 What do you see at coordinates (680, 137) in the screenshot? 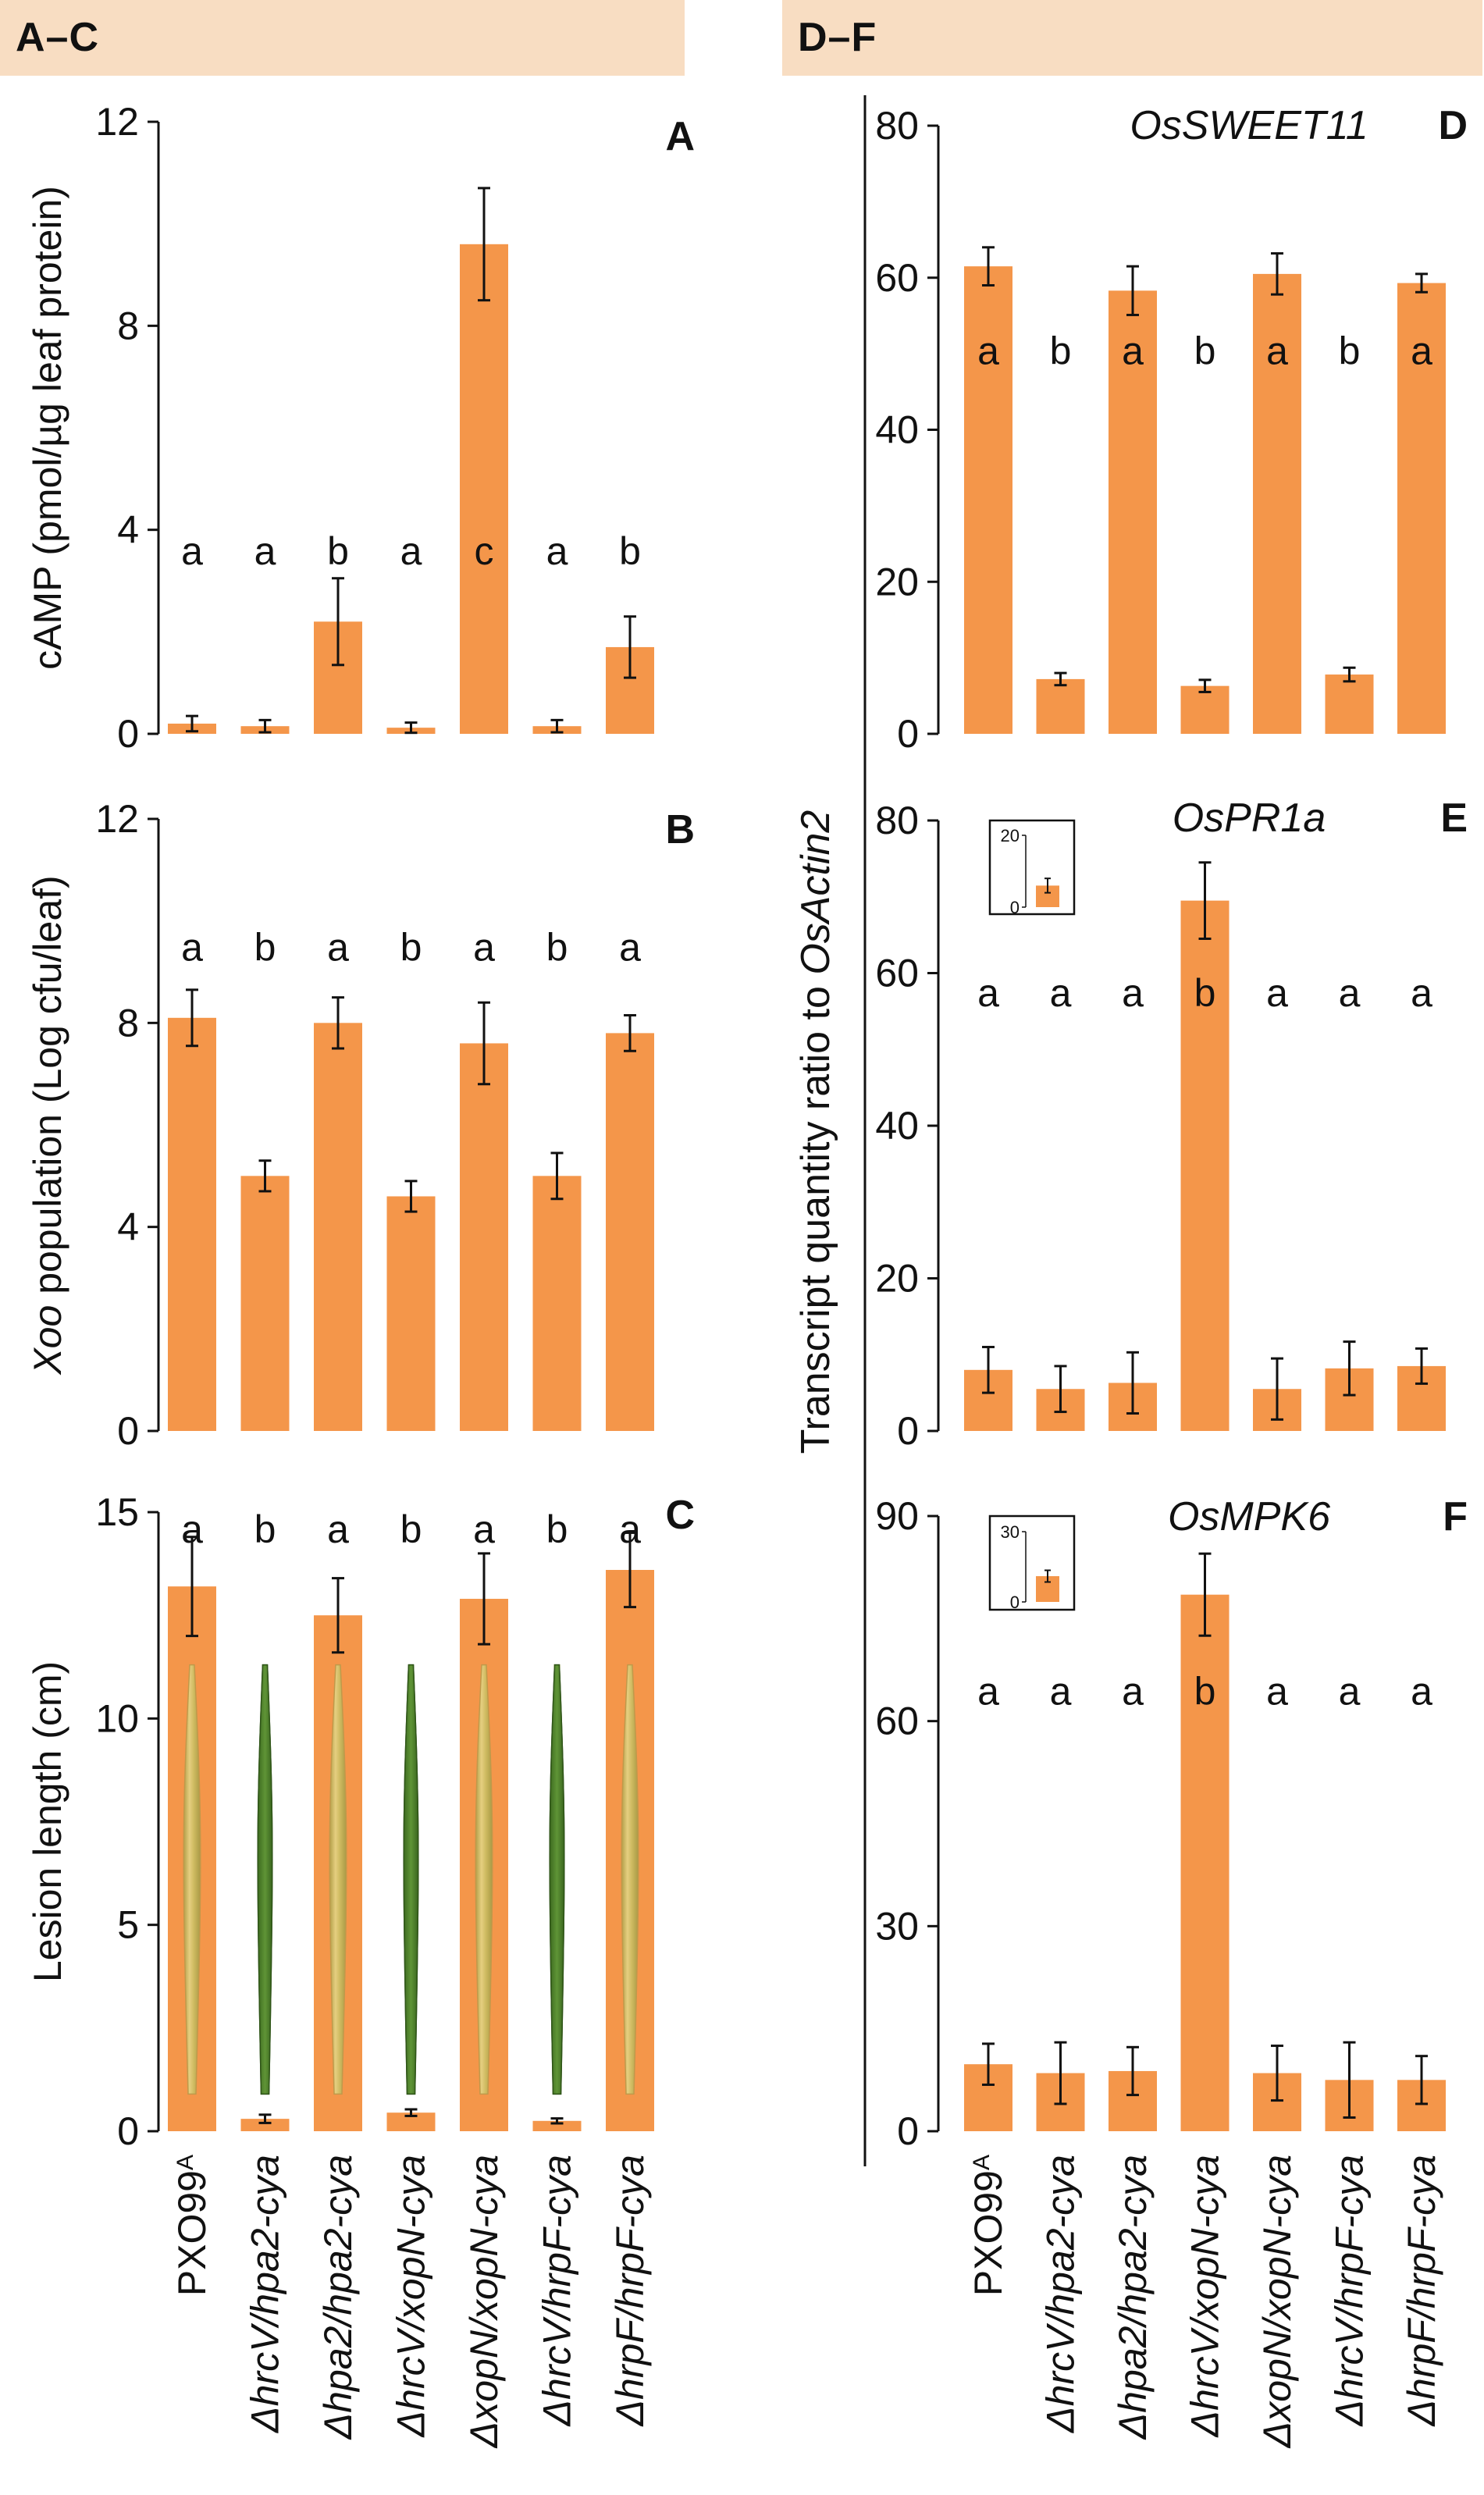
I see `panel-label: A` at bounding box center [680, 137].